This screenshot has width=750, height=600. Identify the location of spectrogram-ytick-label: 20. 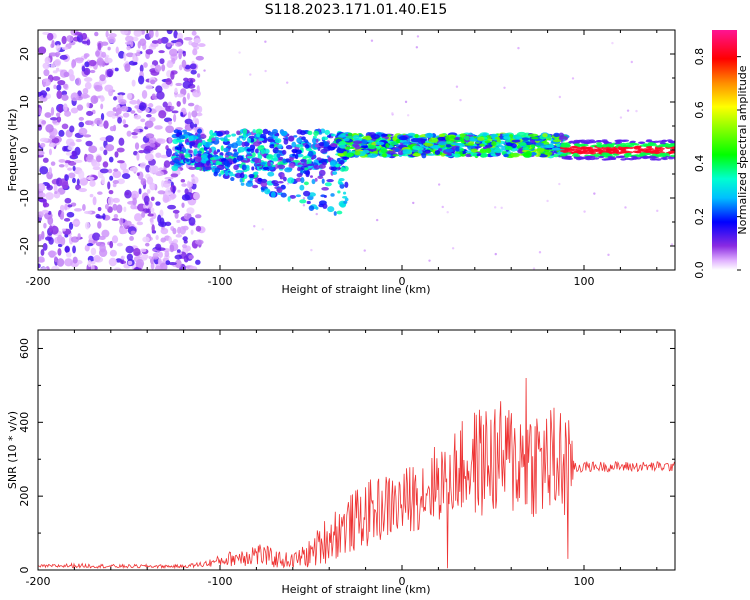
(24, 54).